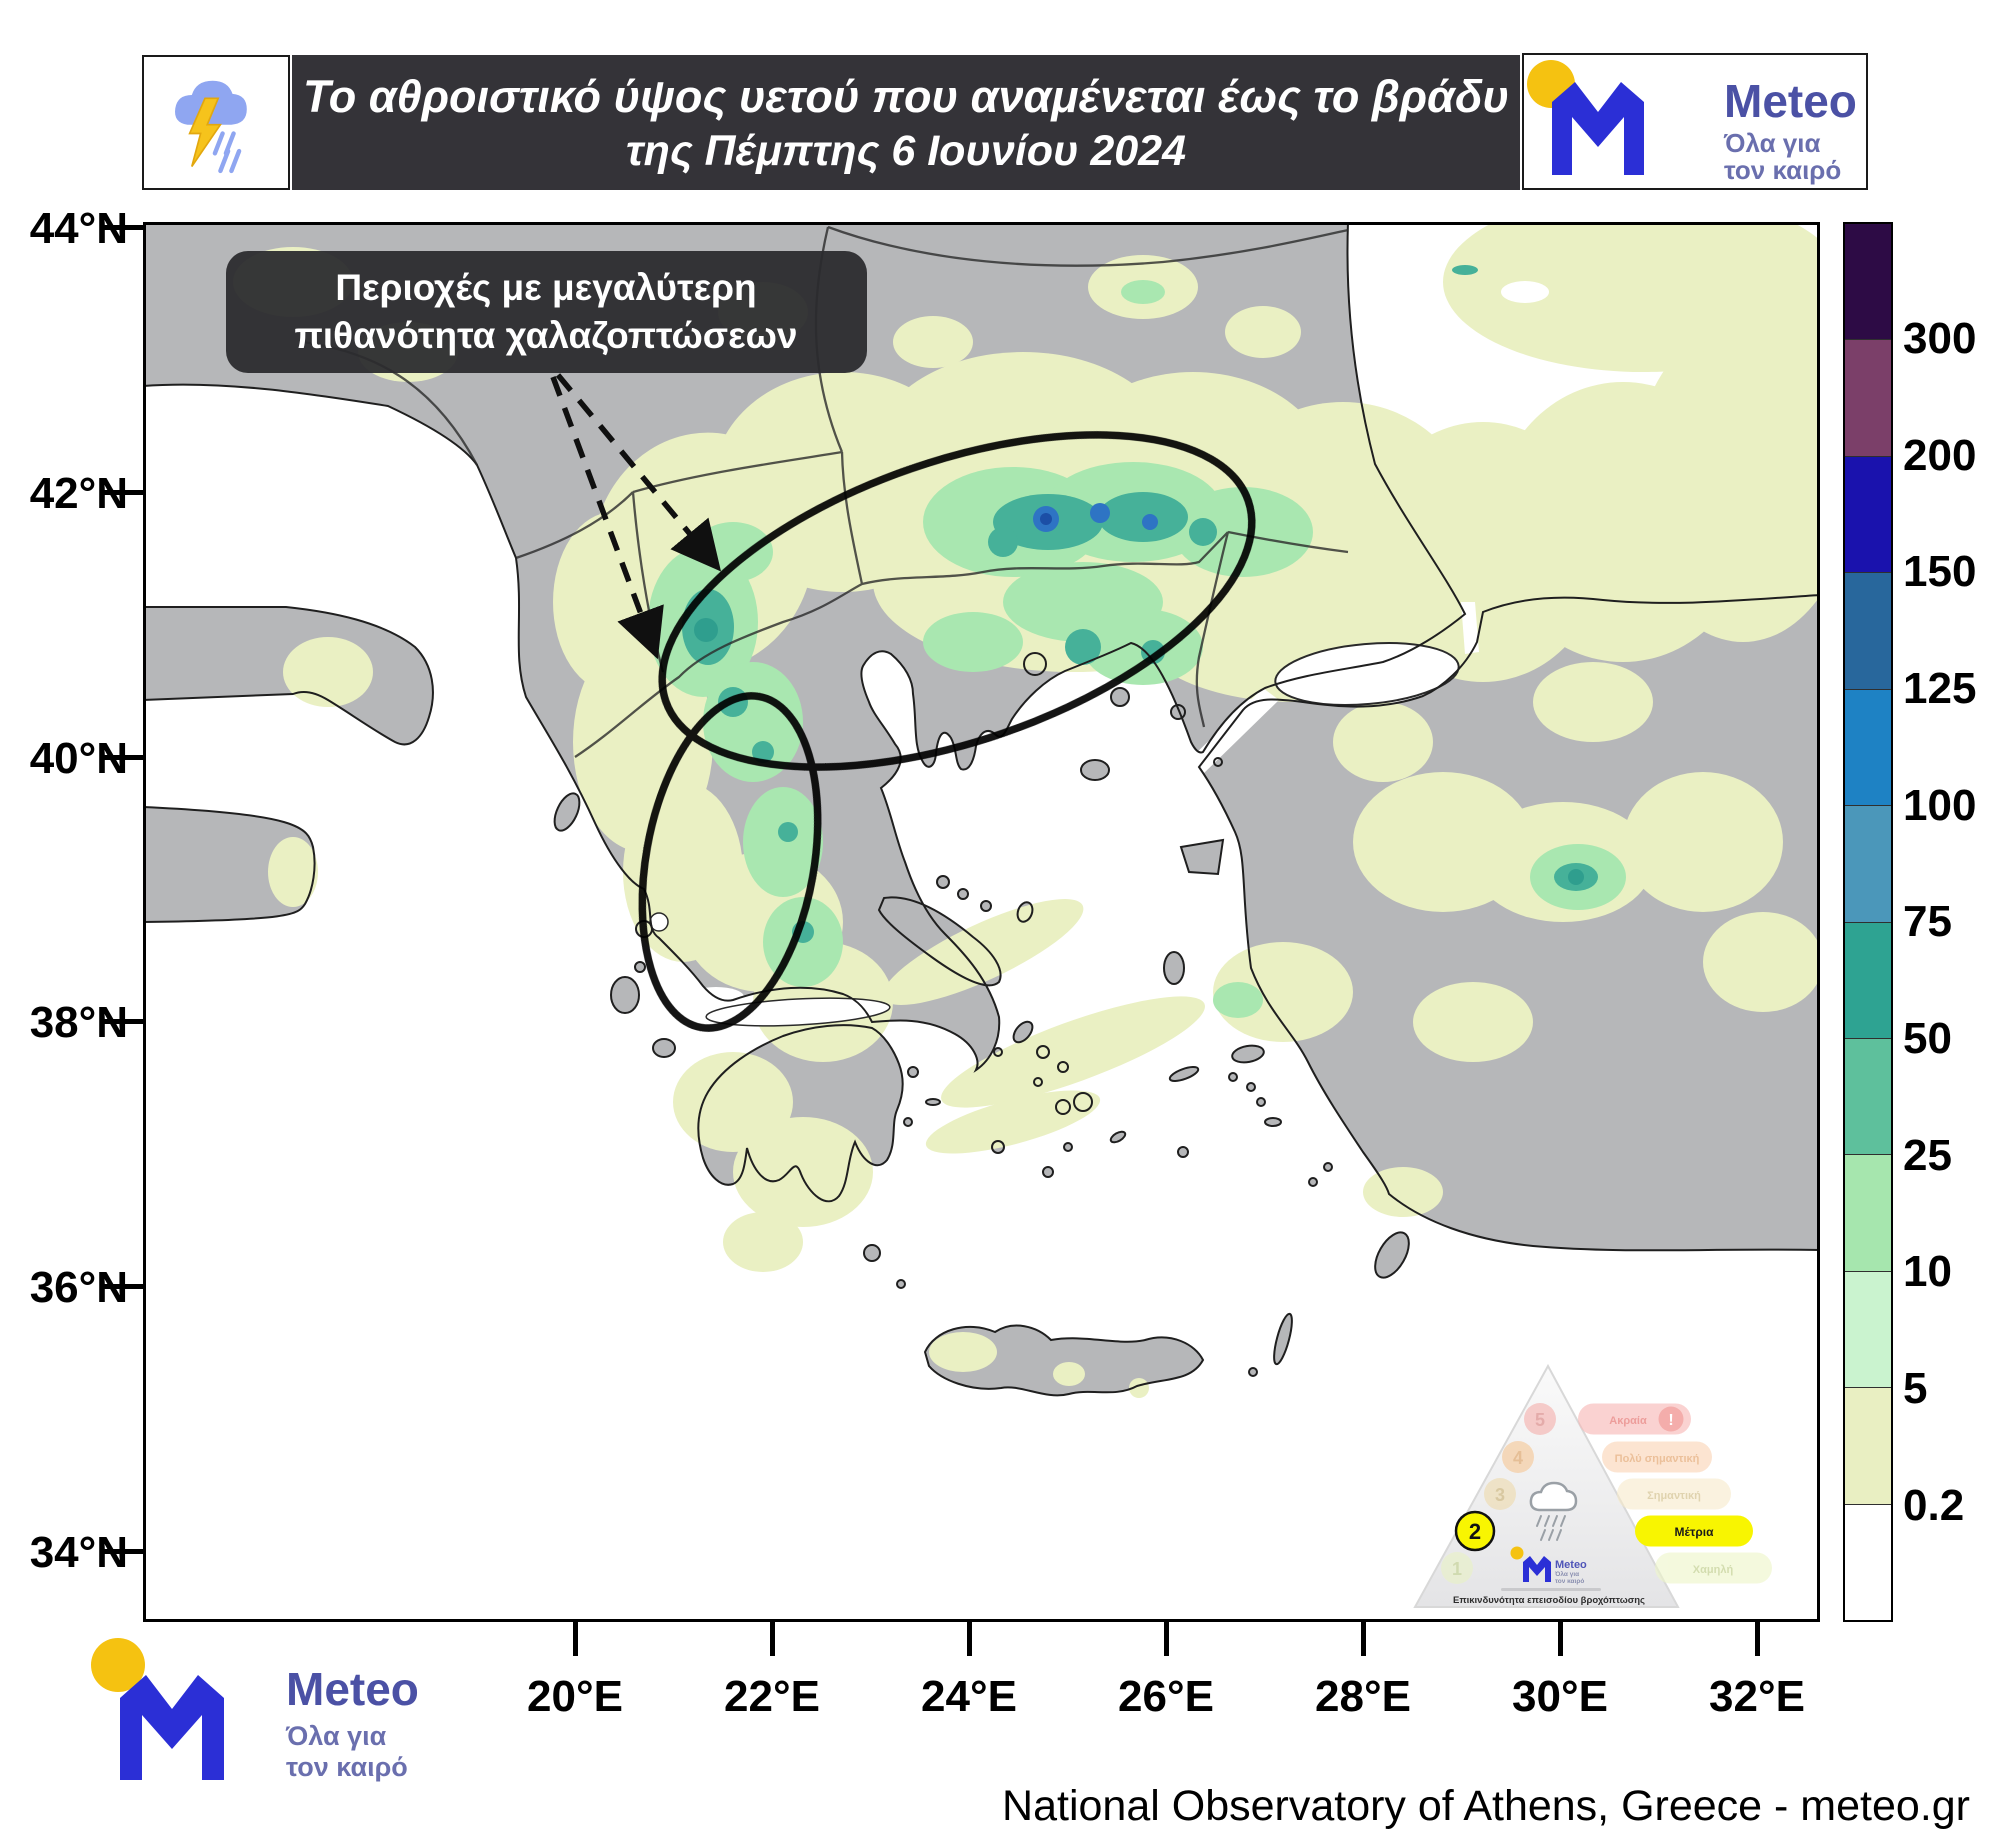  Describe the element at coordinates (336, 1736) in the screenshot. I see `footer-logo-tagline1: Όλα για` at that location.